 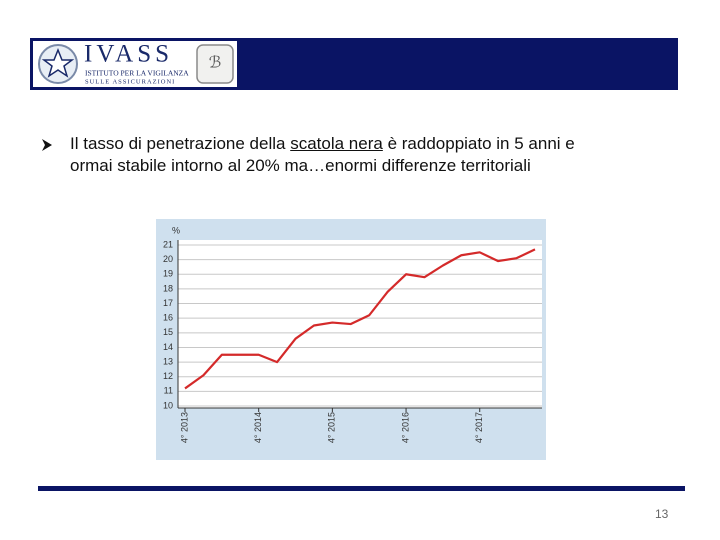 I want to click on y-tick-label: 11, so click(x=168, y=391).